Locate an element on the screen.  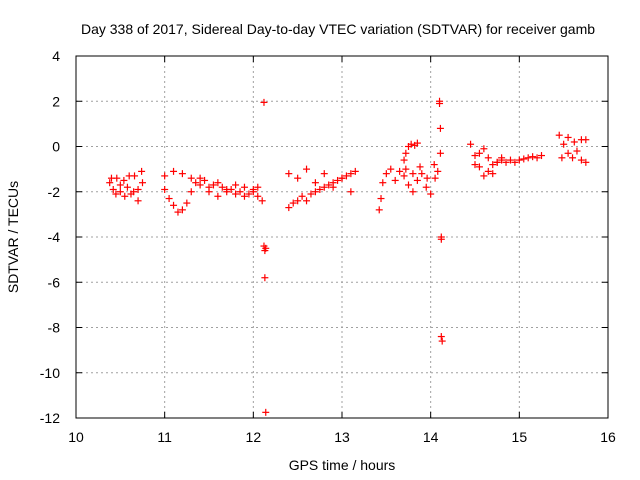
x-tick-label: 10 is located at coordinates (76, 437).